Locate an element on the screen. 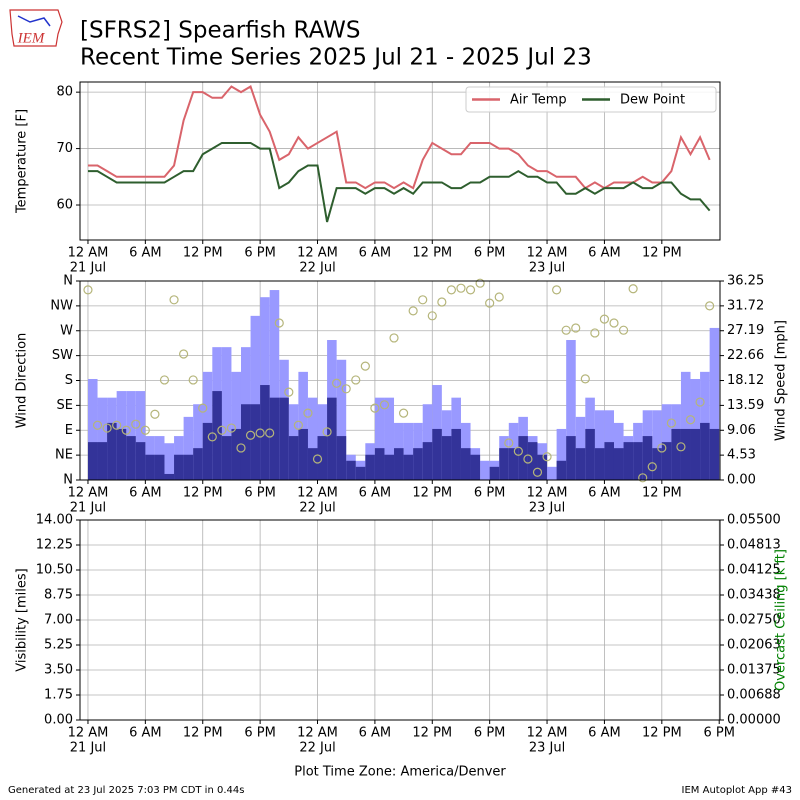 This screenshot has height=800, width=800. y-axis-label: Visibility [miles] is located at coordinates (22, 619).